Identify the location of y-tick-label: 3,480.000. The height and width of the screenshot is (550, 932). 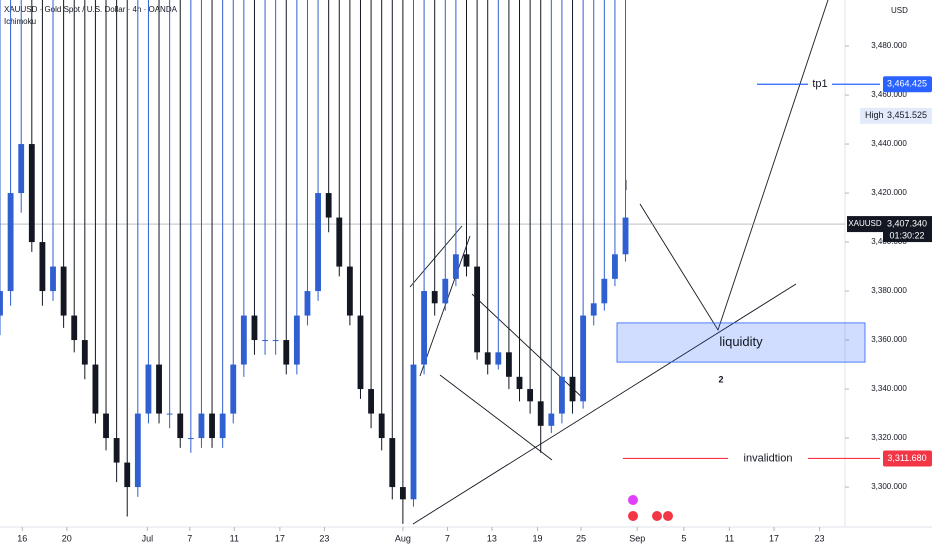
(889, 45).